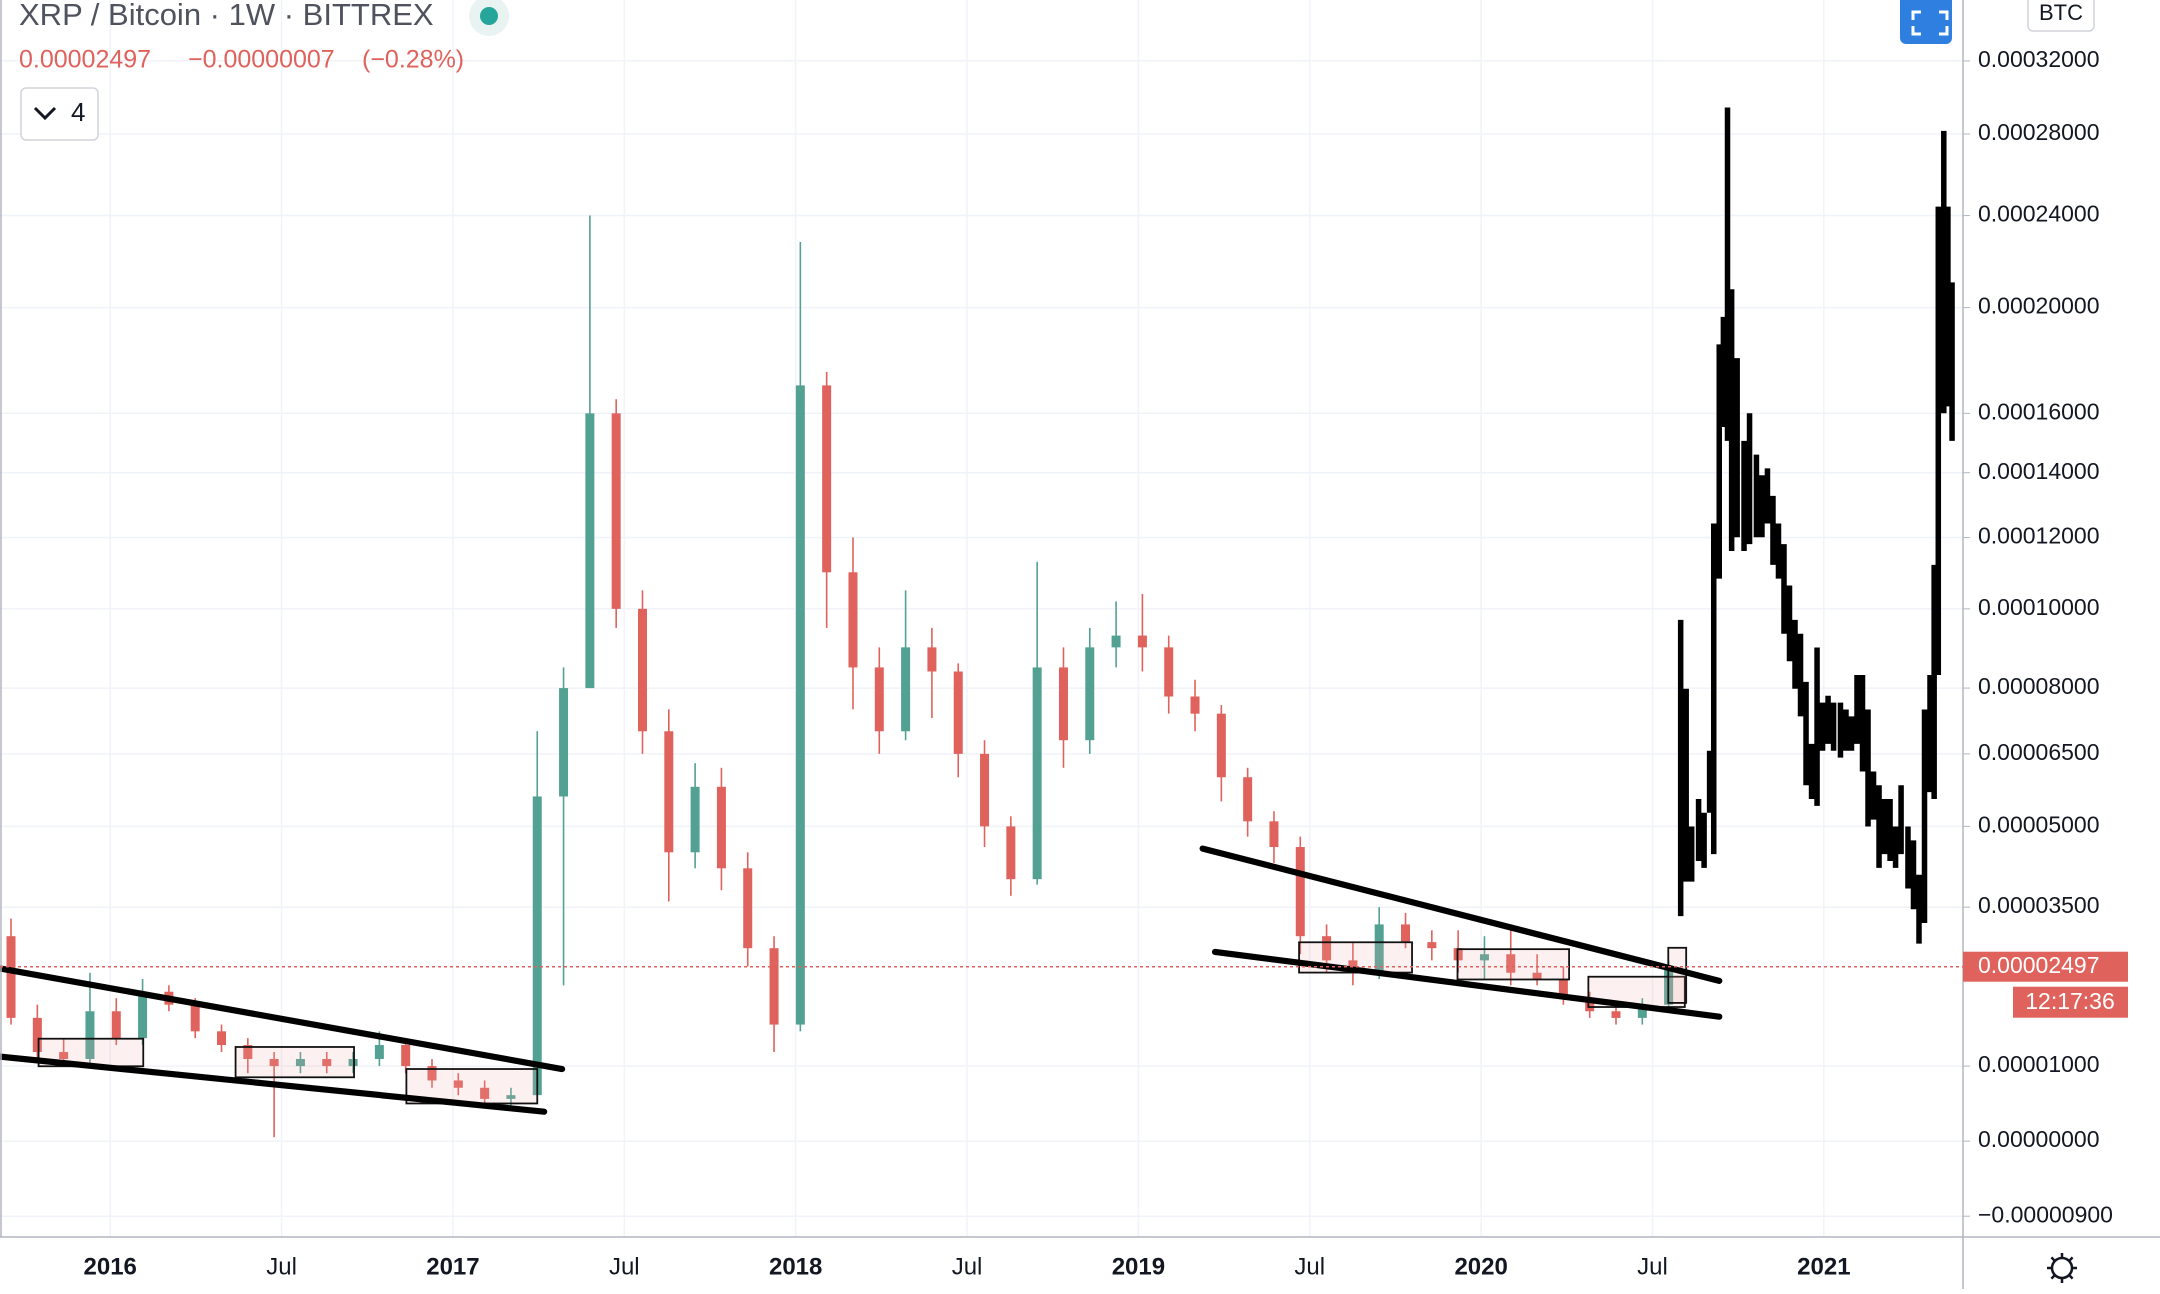 This screenshot has width=2160, height=1294. What do you see at coordinates (795, 1266) in the screenshot?
I see `x-tick-label: 2018` at bounding box center [795, 1266].